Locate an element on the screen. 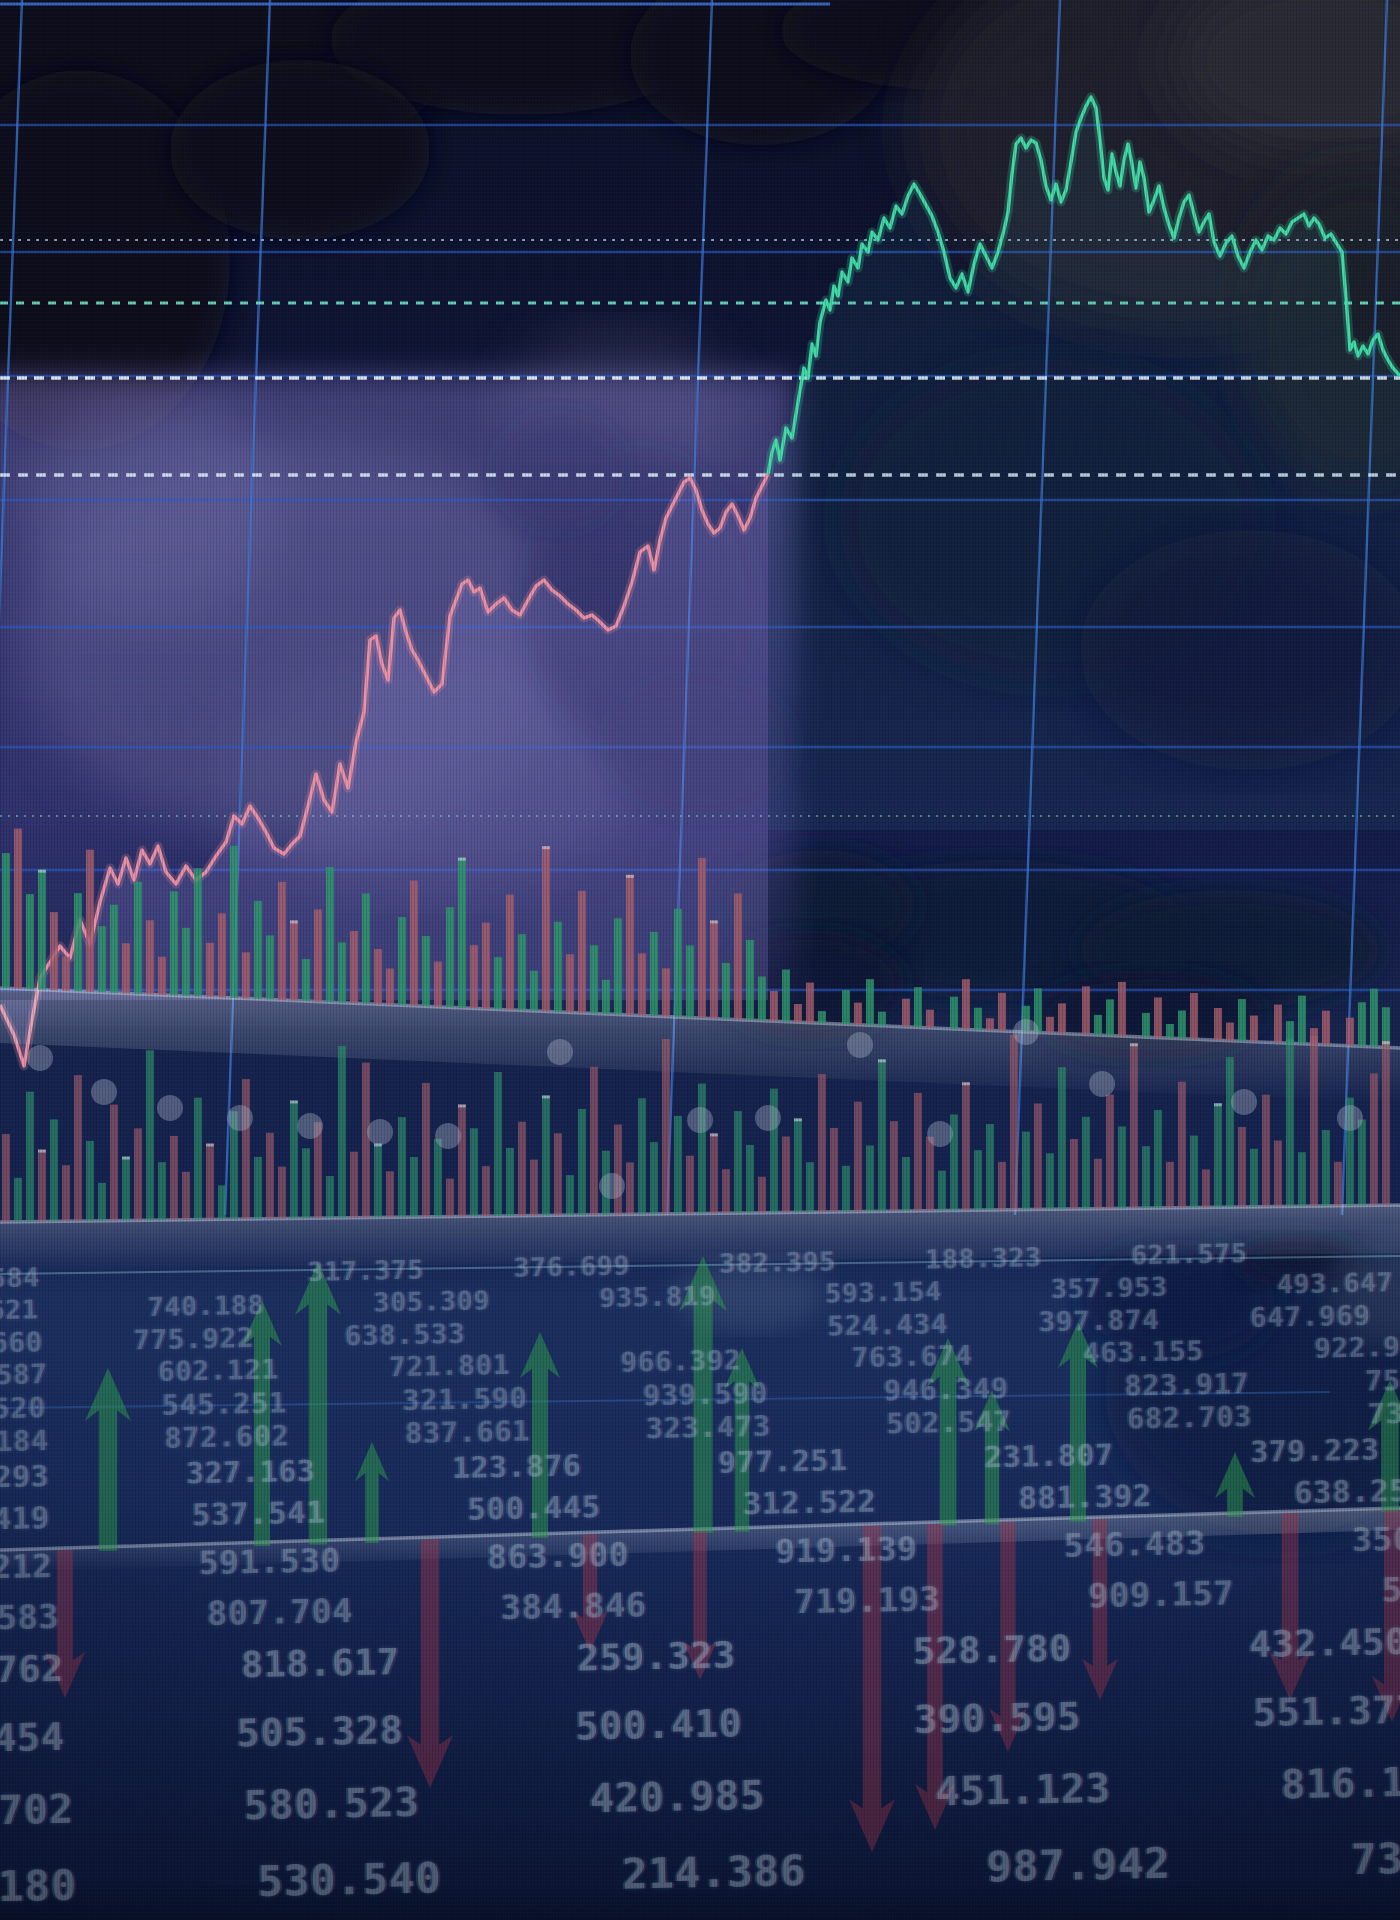 This screenshot has width=1400, height=1920. band-under-upper-bars is located at coordinates (700, 1045).